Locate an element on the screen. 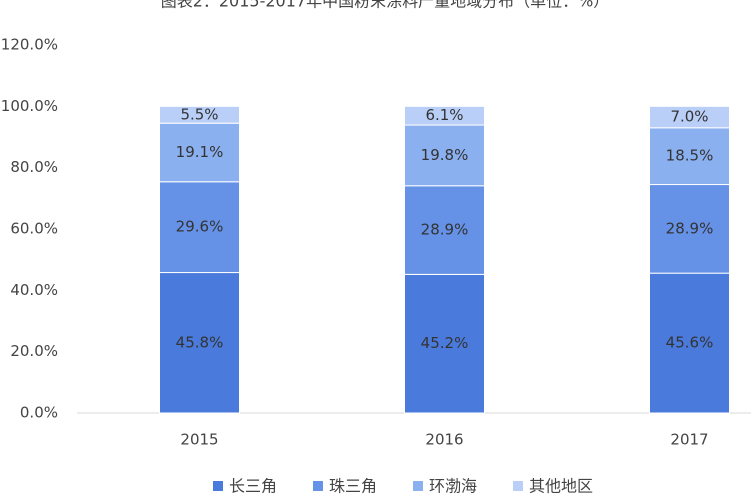 Image resolution: width=751 pixels, height=495 pixels. y-tick-label: 80.0% is located at coordinates (34, 167).